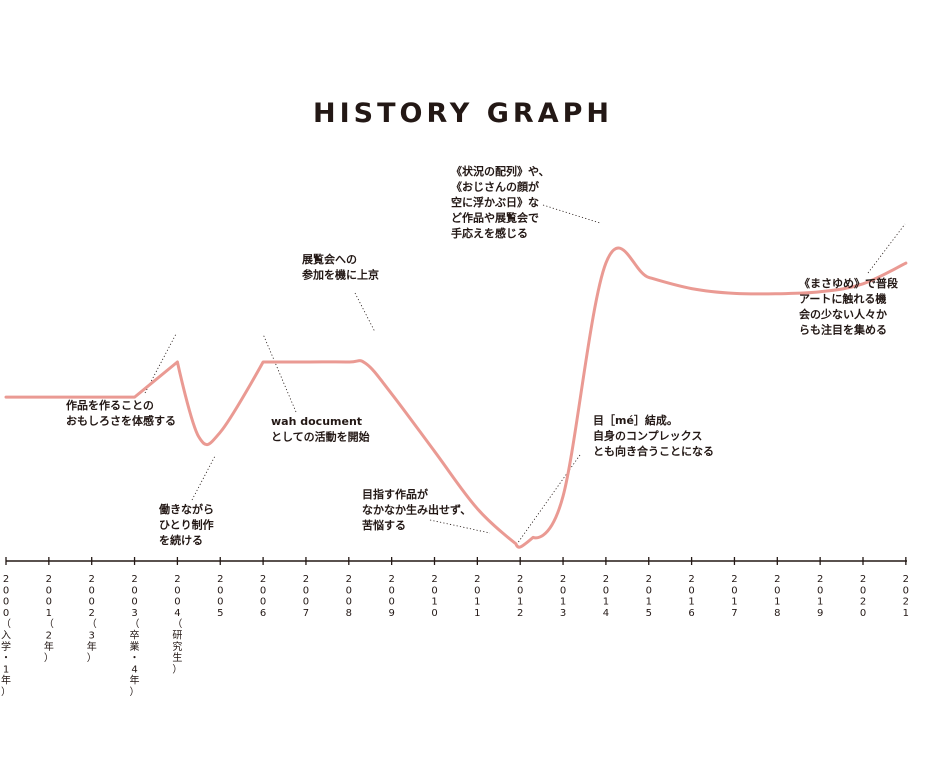 The height and width of the screenshot is (766, 927). What do you see at coordinates (135, 636) in the screenshot?
I see `x-tick-label: 2 0 0 3 （卒業・ 4 年）` at bounding box center [135, 636].